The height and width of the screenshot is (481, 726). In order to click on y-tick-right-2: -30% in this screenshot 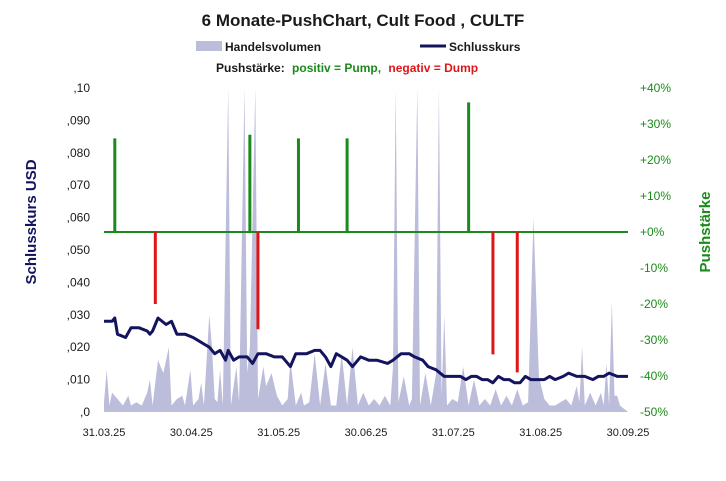, I will do `click(654, 340)`.